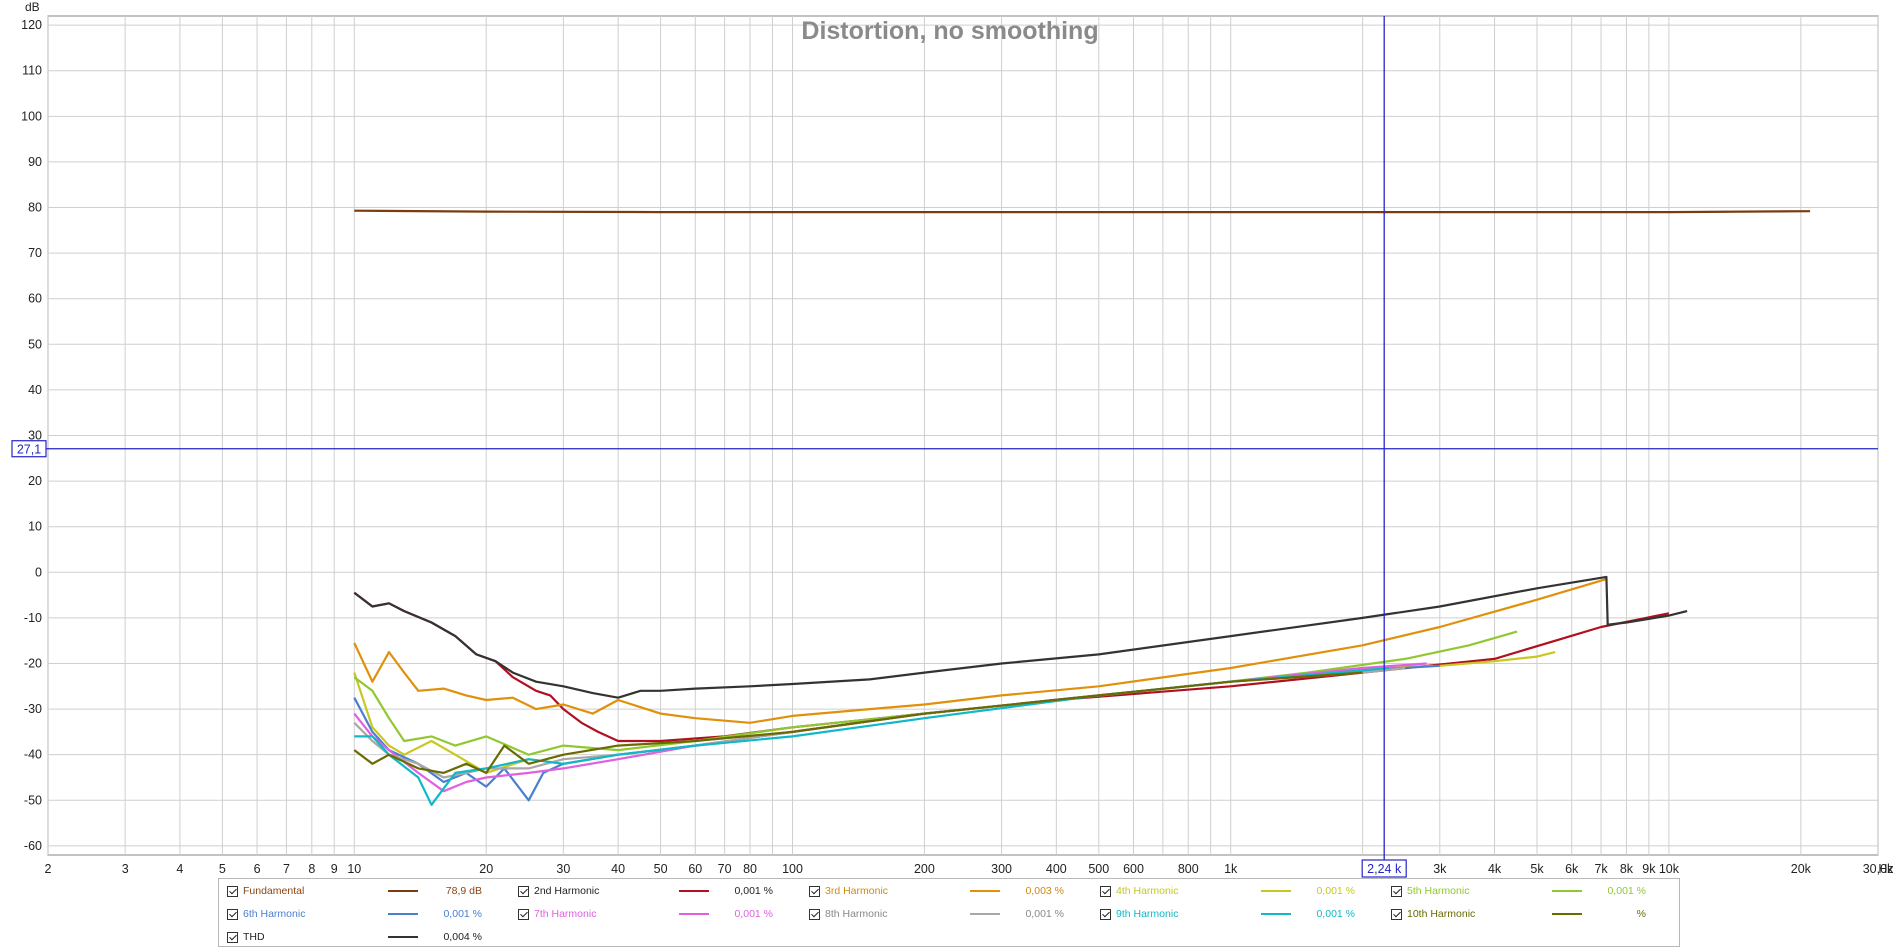 This screenshot has height=952, width=1899. Describe the element at coordinates (286, 869) in the screenshot. I see `x-tick-label: 7` at that location.